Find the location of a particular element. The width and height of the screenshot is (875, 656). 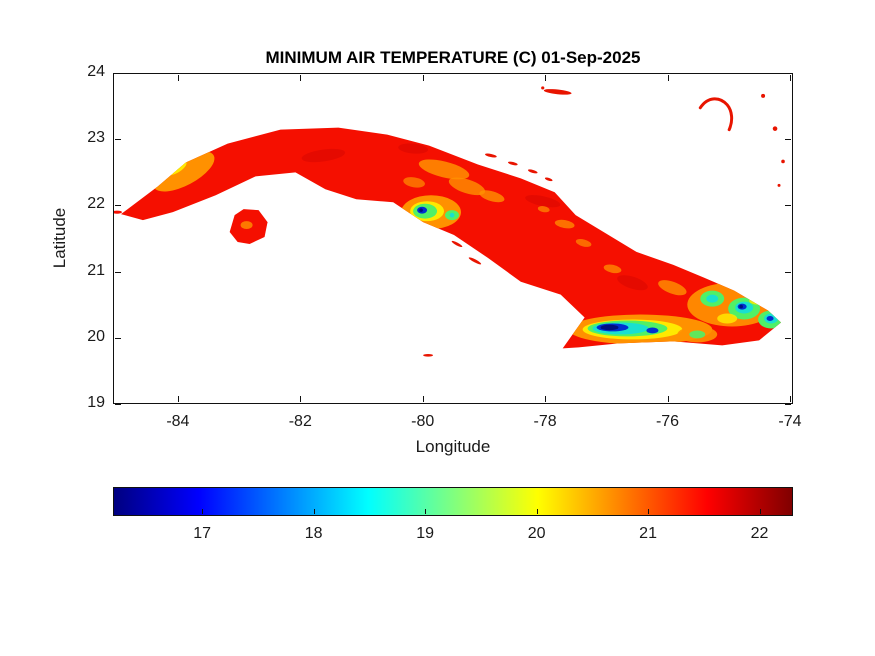

chart-title: MINIMUM AIR TEMPERATURE (C) 01-Sep-2025 is located at coordinates (453, 57).